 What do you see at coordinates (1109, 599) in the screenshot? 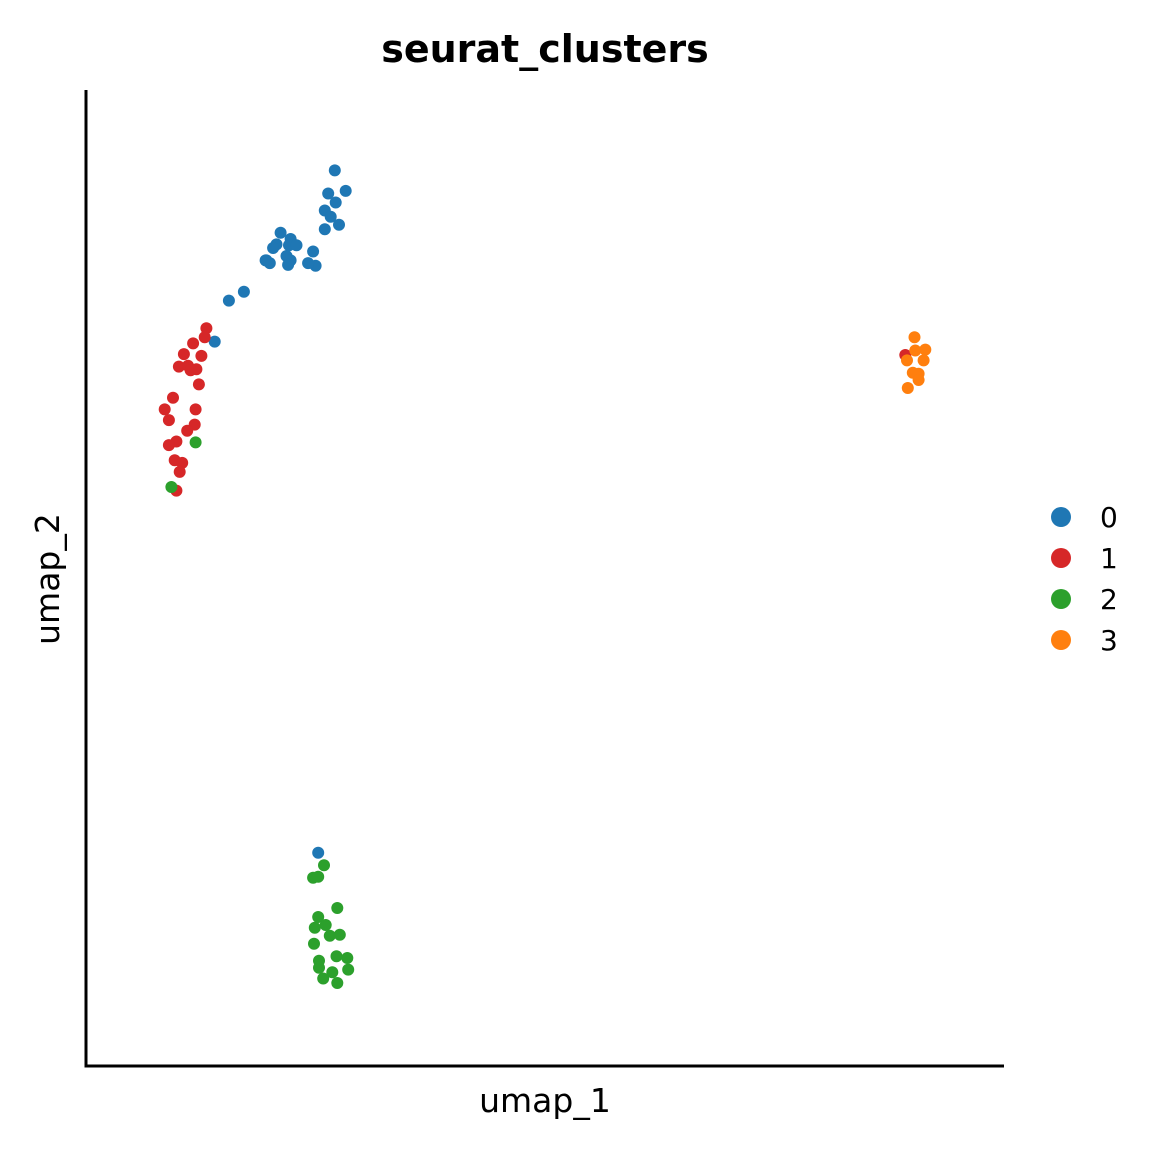
I see `legend-label-2: 2` at bounding box center [1109, 599].